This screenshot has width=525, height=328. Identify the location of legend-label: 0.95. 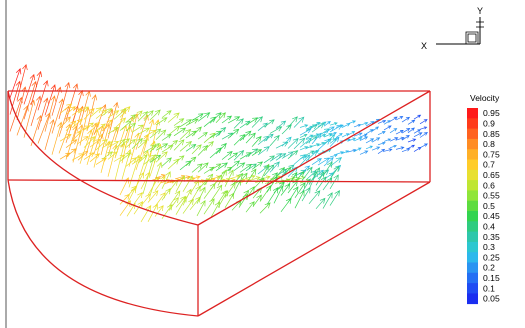
(491, 113).